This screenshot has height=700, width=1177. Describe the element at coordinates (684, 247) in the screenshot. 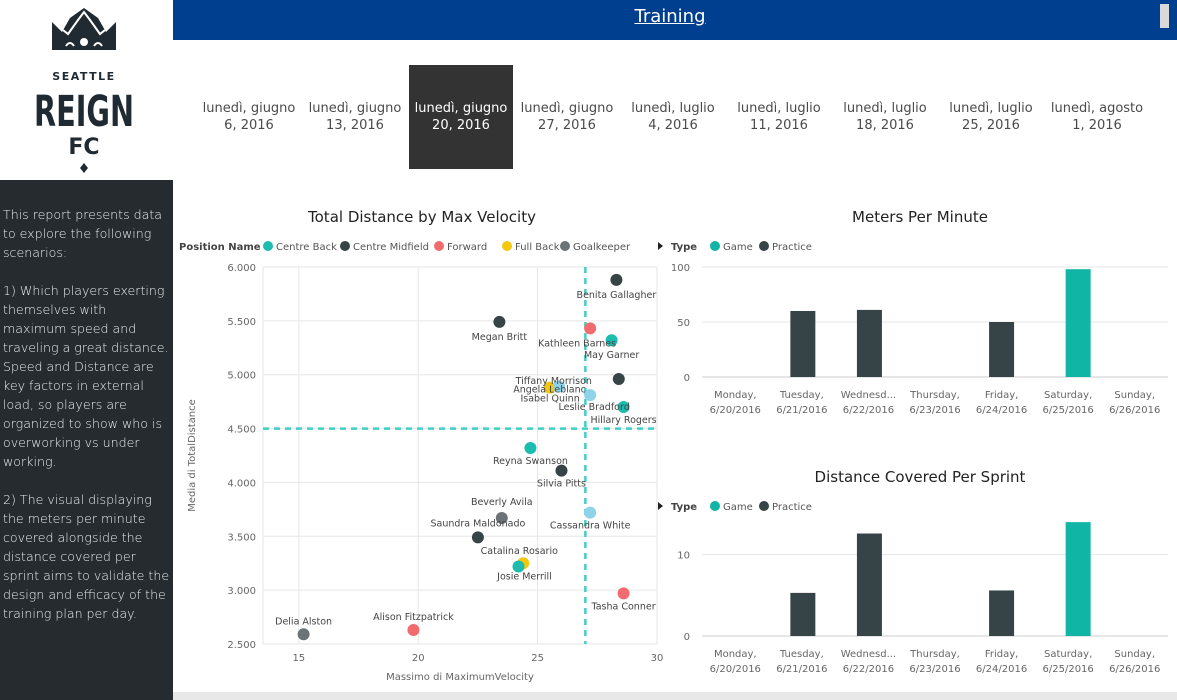

I see `legend-title: Type` at that location.